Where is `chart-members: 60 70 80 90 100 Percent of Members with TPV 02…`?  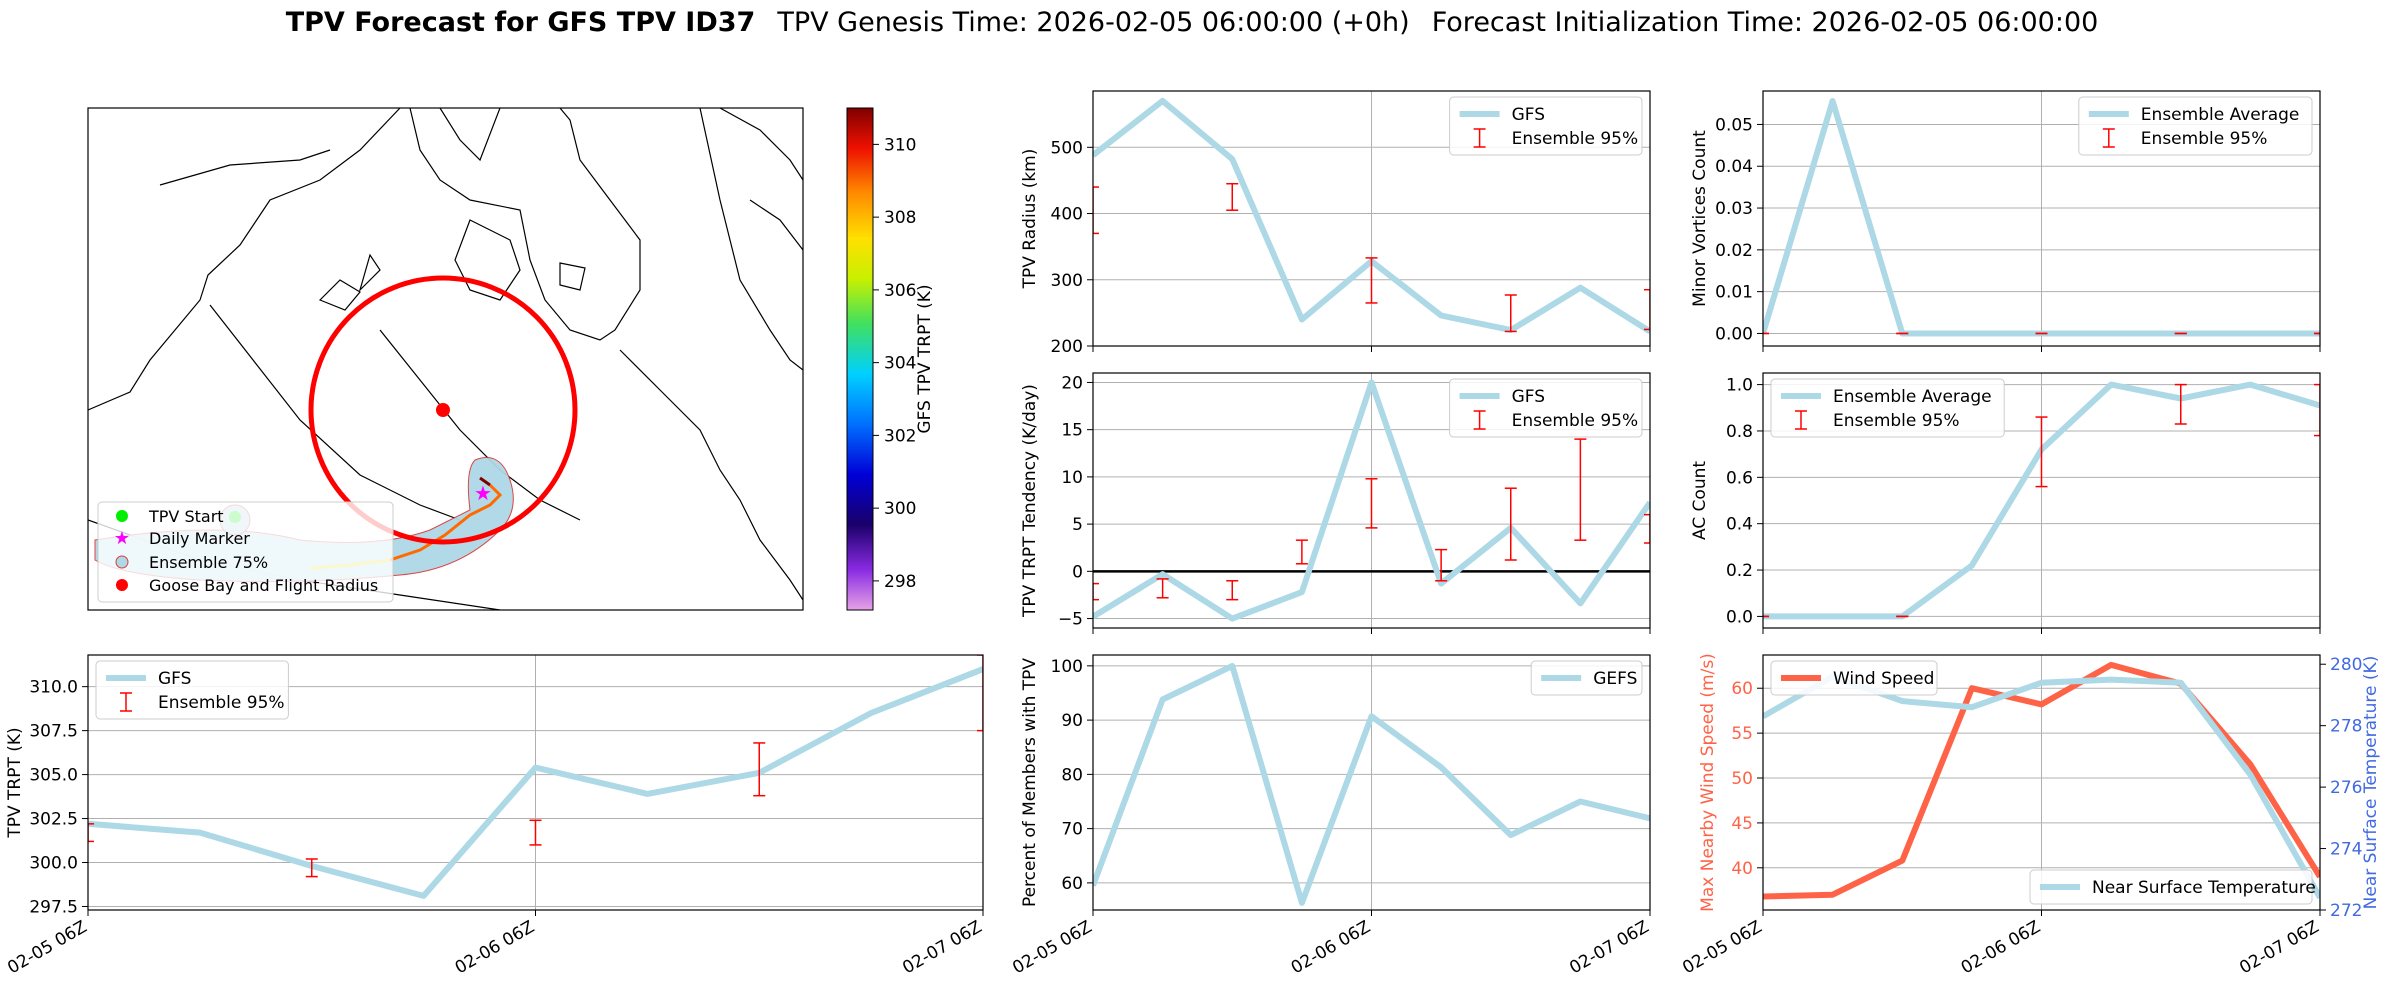
chart-members: 60 70 80 90 100 Percent of Members with TPV 02… is located at coordinates (1331, 816).